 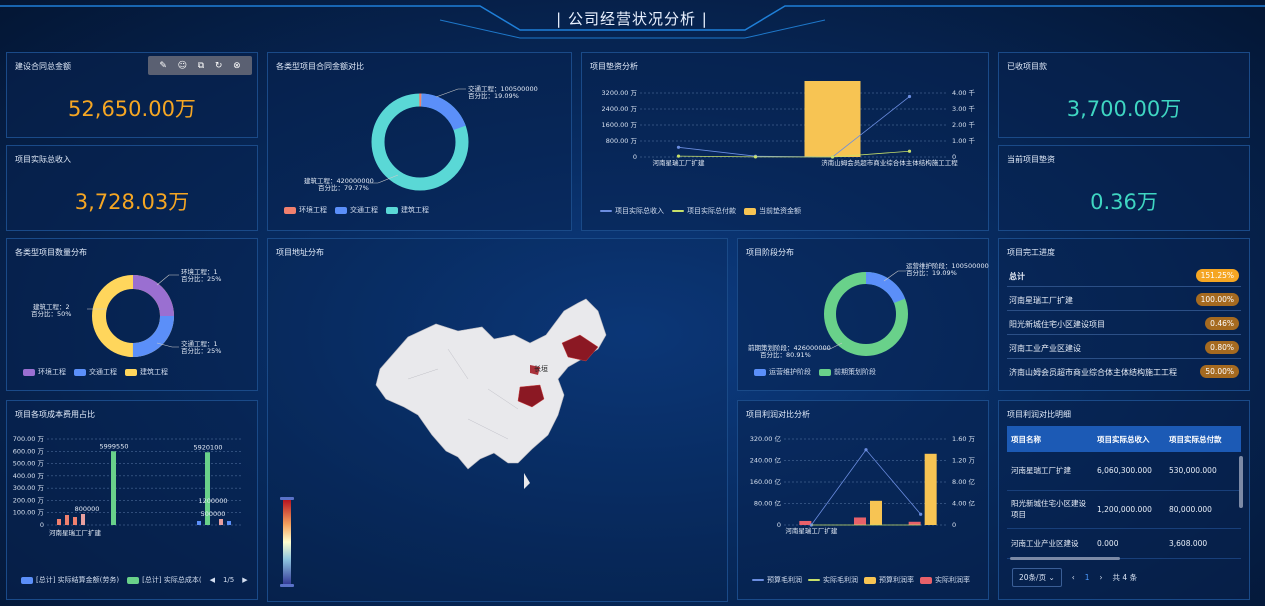 What do you see at coordinates (833, 580) in the screenshot?
I see `legend-item-actual-gross: 实际毛利润` at bounding box center [833, 580].